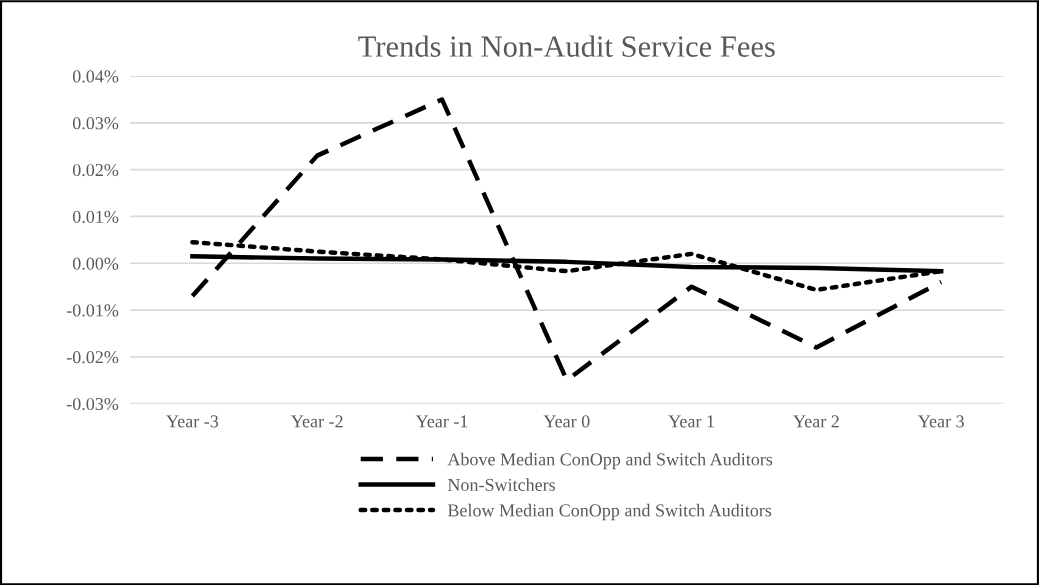  Describe the element at coordinates (609, 512) in the screenshot. I see `legend-label: Below Median ConOpp and Switch Auditors` at that location.